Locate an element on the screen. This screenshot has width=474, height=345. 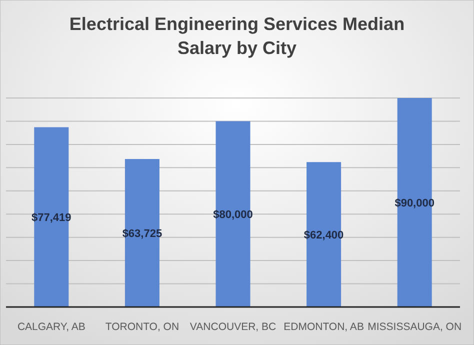
x-tick-label: CALGARY, AB is located at coordinates (51, 327).